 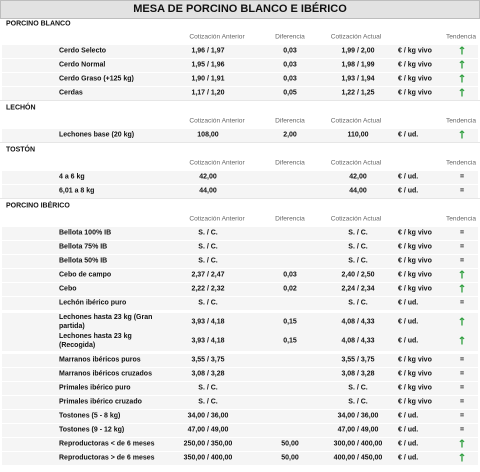 What do you see at coordinates (358, 430) in the screenshot?
I see `current-price: 47,00 / 49,00` at bounding box center [358, 430].